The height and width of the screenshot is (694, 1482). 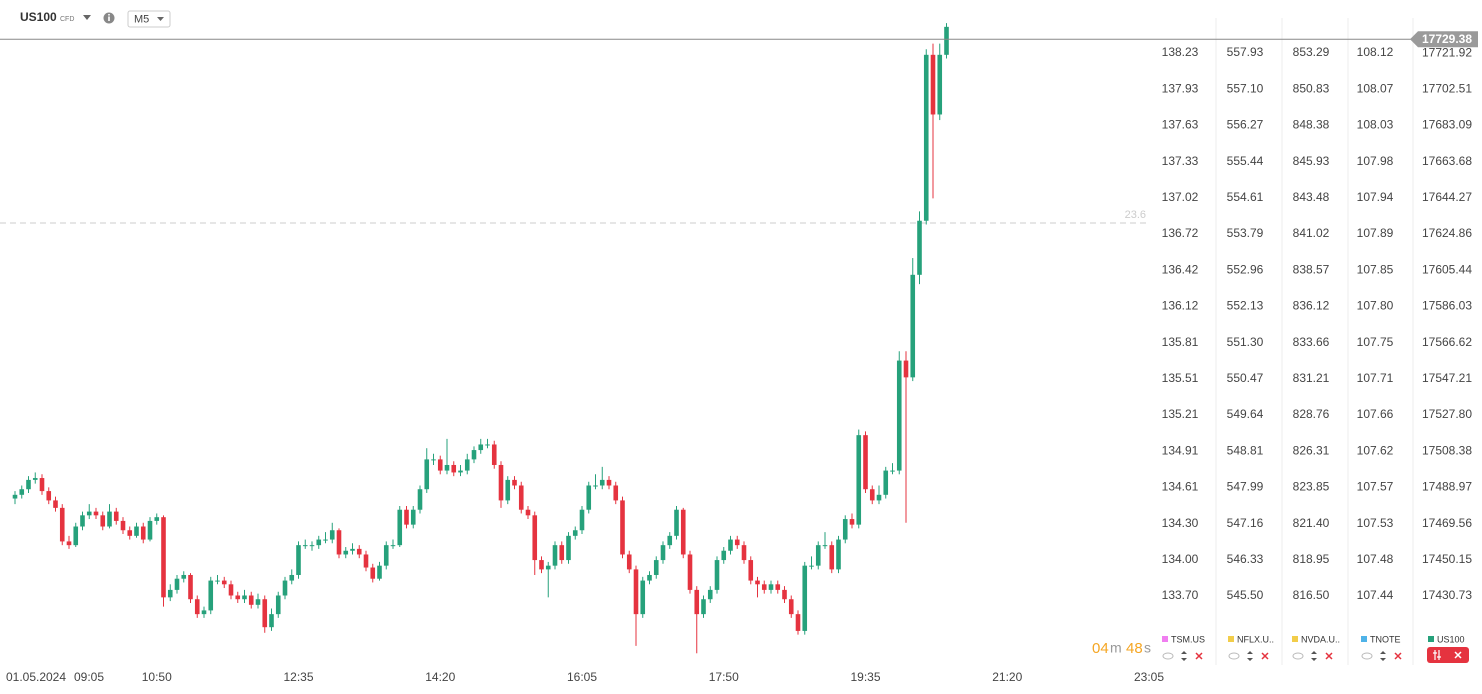 I want to click on timeframe-dropdown, so click(x=160, y=19).